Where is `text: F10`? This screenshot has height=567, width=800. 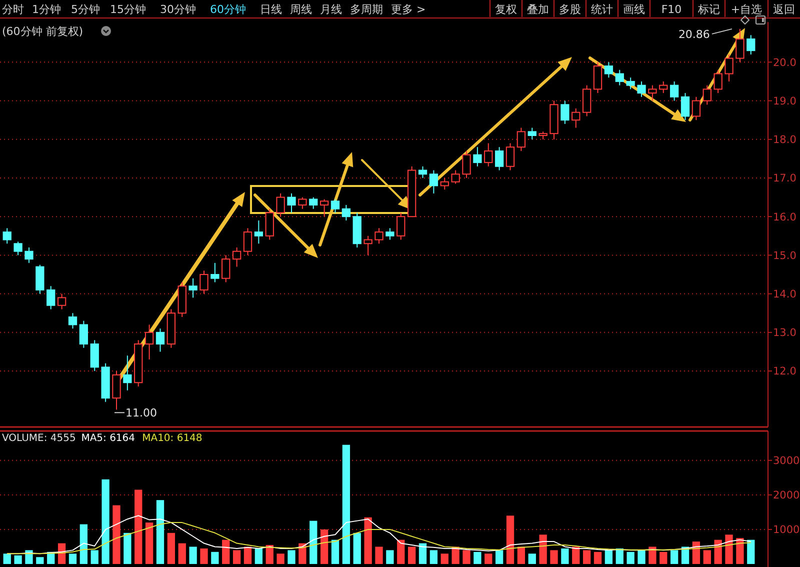 text: F10 is located at coordinates (671, 9).